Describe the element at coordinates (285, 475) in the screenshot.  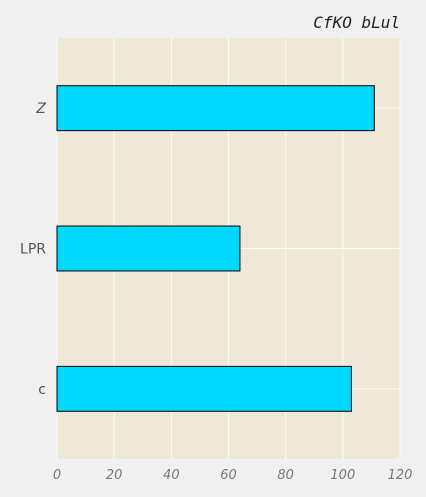
I see `x-tick-label-80: 80` at that location.